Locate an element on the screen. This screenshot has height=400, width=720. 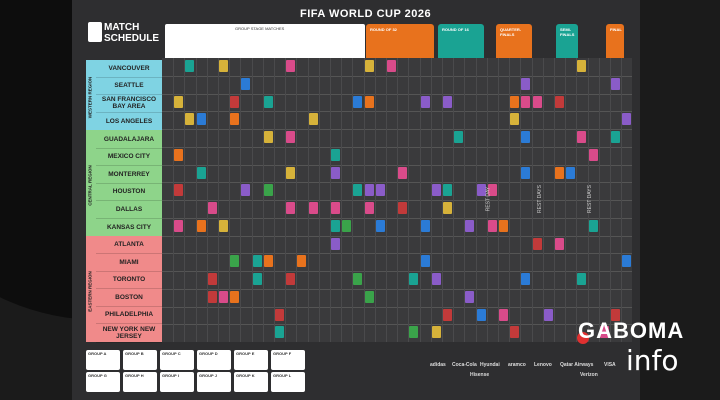
sponsor-logo: Coca-Cola is located at coordinates (464, 365).